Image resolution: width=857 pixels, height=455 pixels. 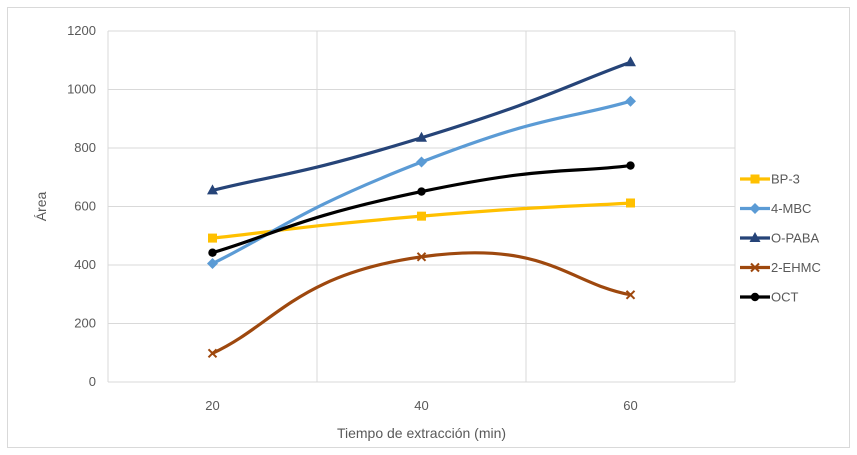 What do you see at coordinates (421, 433) in the screenshot?
I see `x-axis-title: Tiempo de extracción (min)` at bounding box center [421, 433].